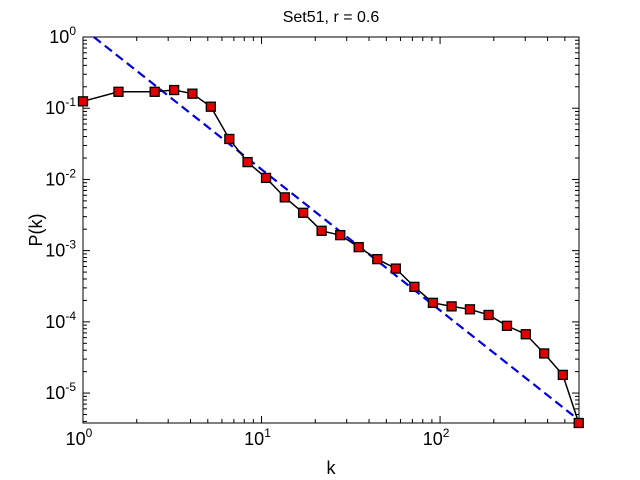 Image resolution: width=640 pixels, height=480 pixels. What do you see at coordinates (446, 433) in the screenshot?
I see `x-tick-exponent: 2` at bounding box center [446, 433].